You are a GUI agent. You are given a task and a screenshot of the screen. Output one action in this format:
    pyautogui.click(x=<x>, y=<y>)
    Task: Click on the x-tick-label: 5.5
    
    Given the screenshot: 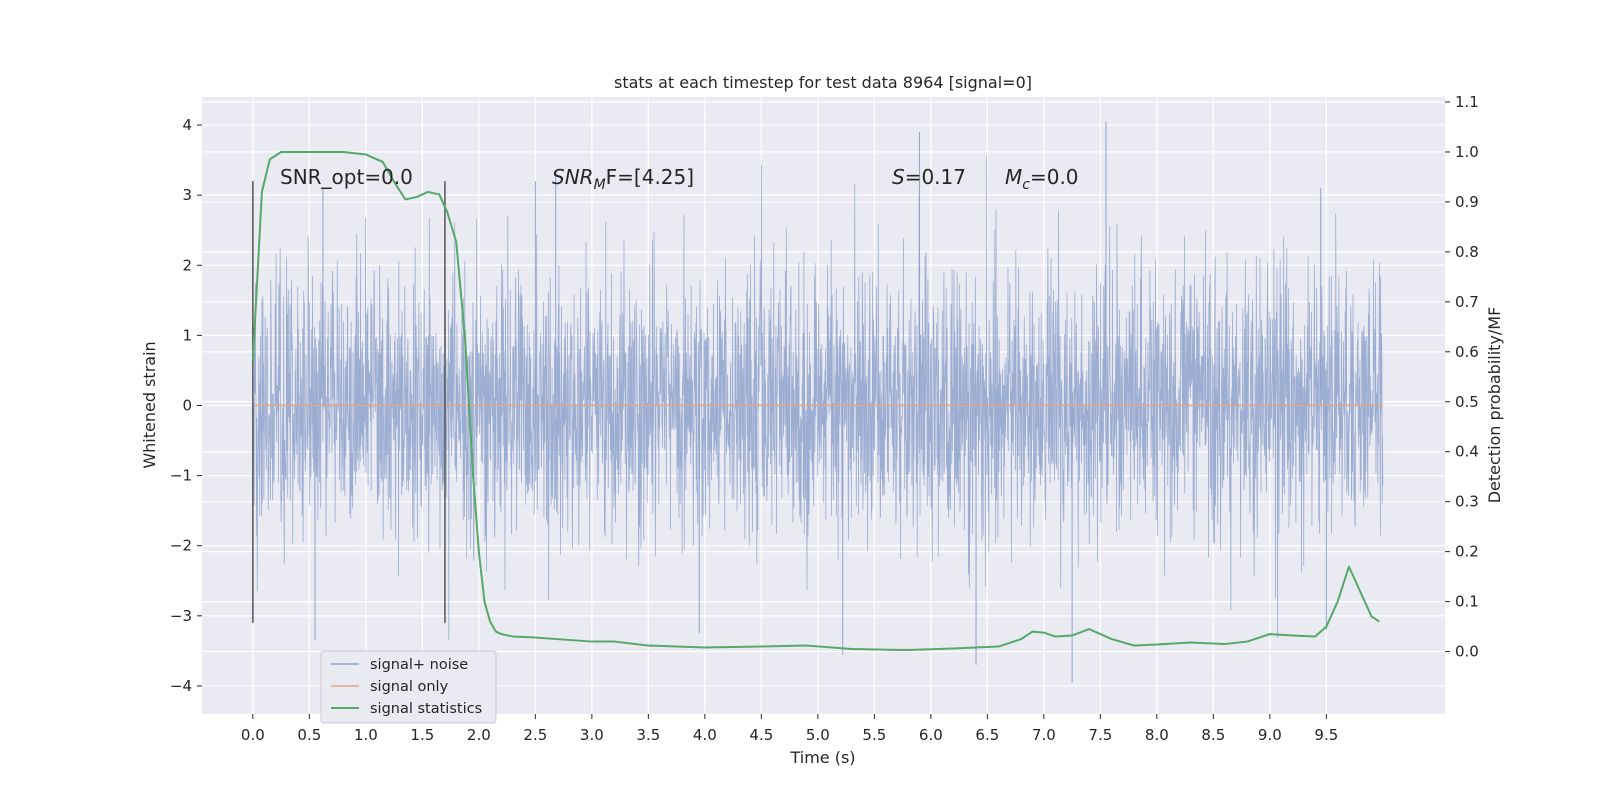 What is the action you would take?
    pyautogui.click(x=874, y=735)
    